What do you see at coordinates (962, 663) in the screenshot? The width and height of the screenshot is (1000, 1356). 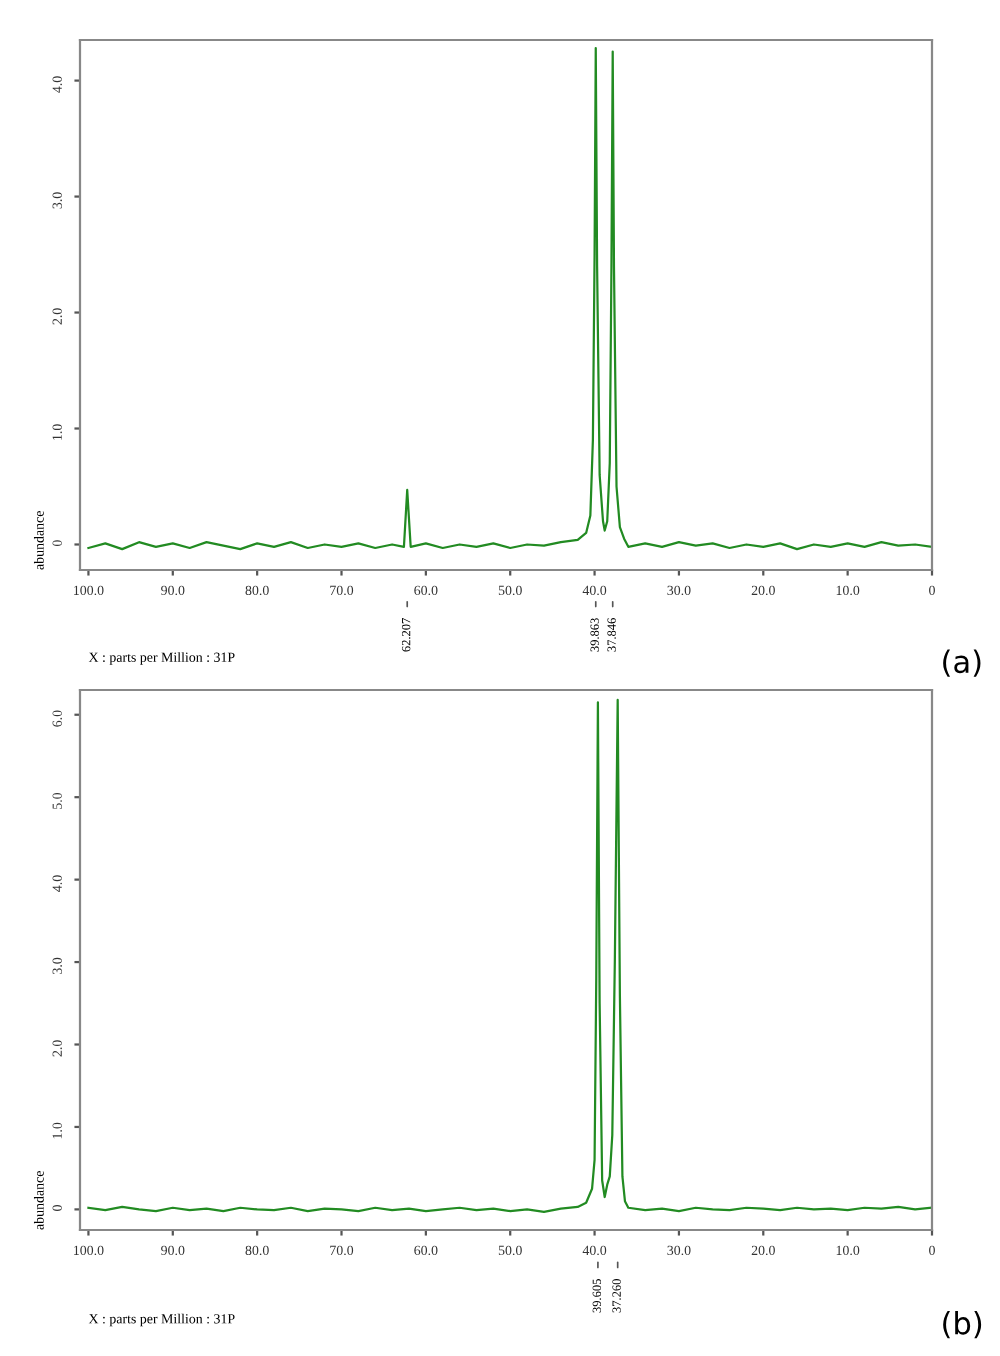 I see `text: (a)` at bounding box center [962, 663].